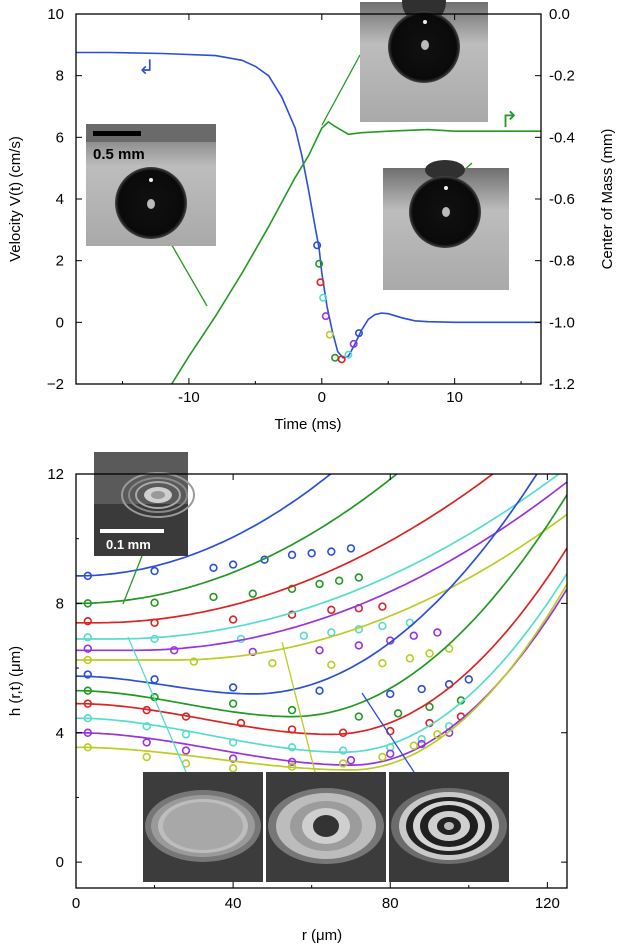 Image resolution: width=623 pixels, height=948 pixels. I want to click on interference-inset-image: 0.1 mm, so click(144, 504).